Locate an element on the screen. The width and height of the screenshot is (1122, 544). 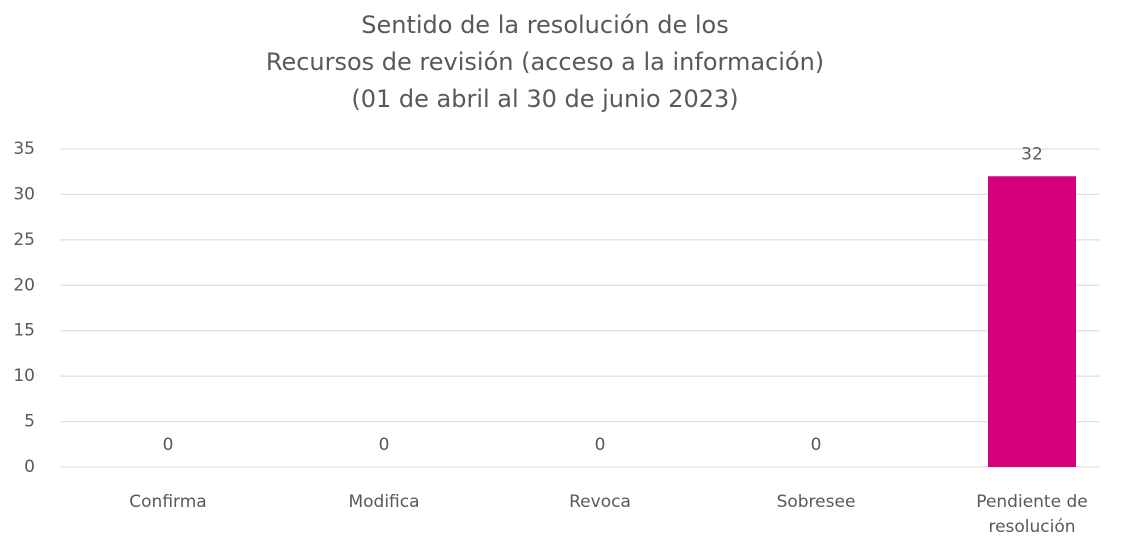
x-tick-label: Pendiente de resolución is located at coordinates (1032, 514).